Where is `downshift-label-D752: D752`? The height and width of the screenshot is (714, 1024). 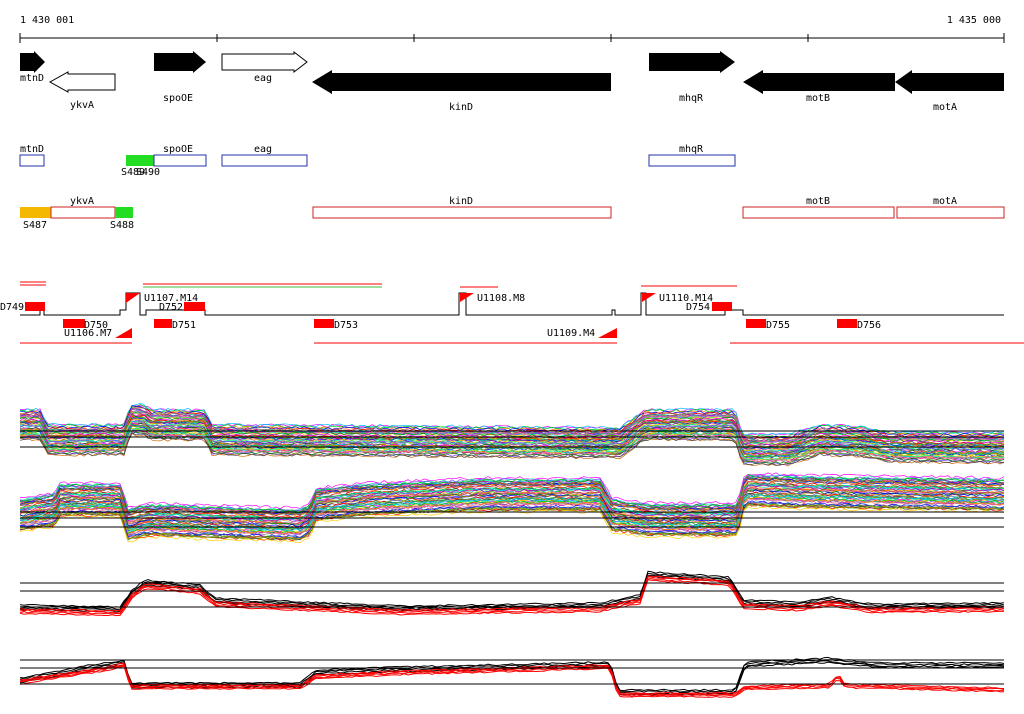 downshift-label-D752: D752 is located at coordinates (171, 307).